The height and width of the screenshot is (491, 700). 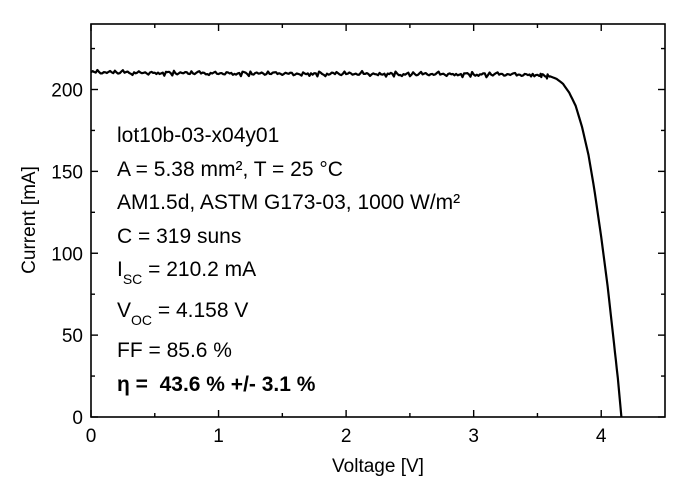 What do you see at coordinates (473, 436) in the screenshot?
I see `x-tick-label: 3` at bounding box center [473, 436].